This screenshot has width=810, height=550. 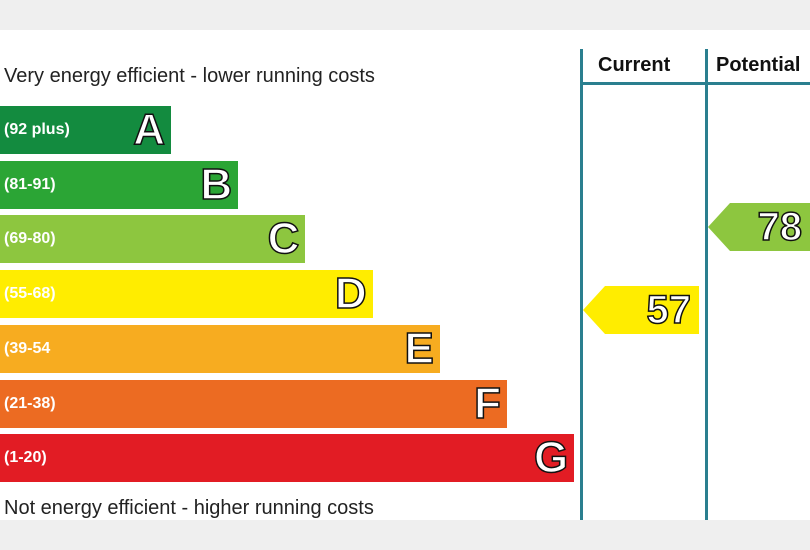 I want to click on potential-rating-arrow: 78, so click(x=759, y=227).